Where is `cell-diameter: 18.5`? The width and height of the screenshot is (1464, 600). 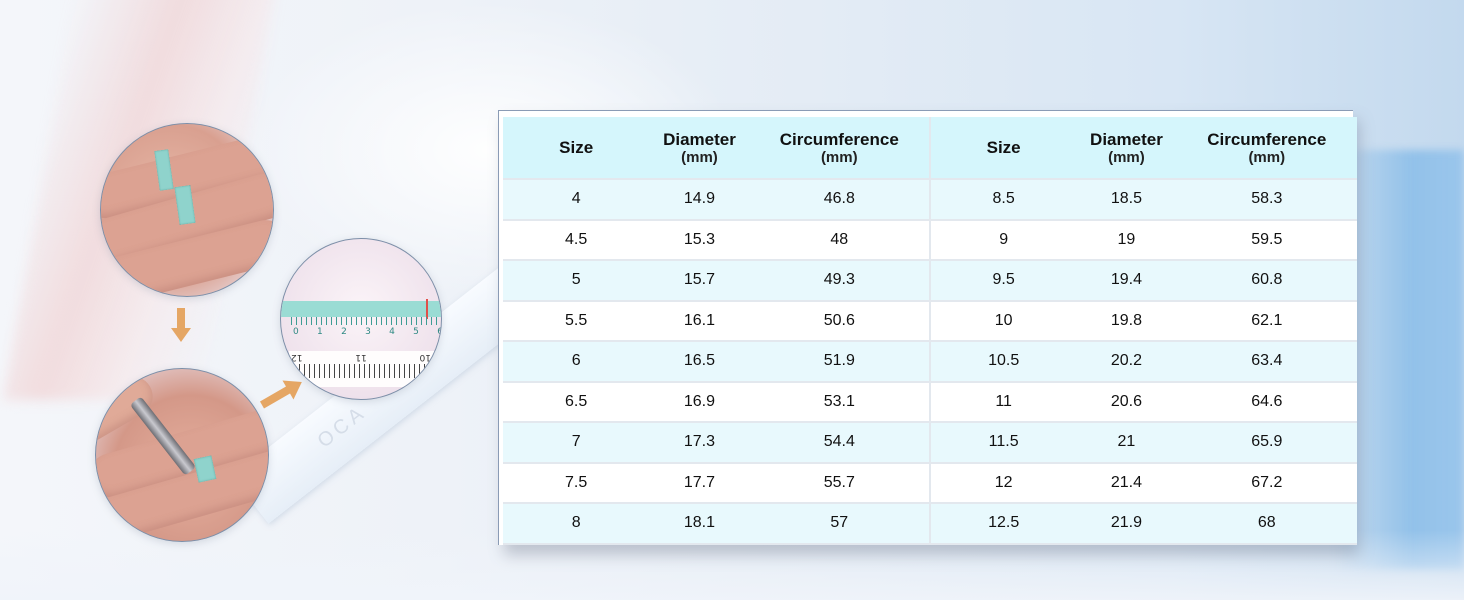
cell-diameter: 18.5 is located at coordinates (1126, 200).